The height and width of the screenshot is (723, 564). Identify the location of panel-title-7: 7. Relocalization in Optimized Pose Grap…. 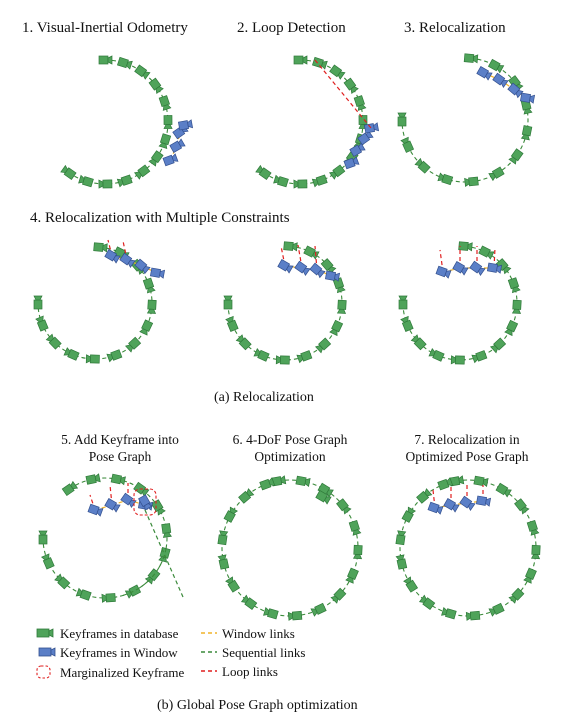
(467, 448).